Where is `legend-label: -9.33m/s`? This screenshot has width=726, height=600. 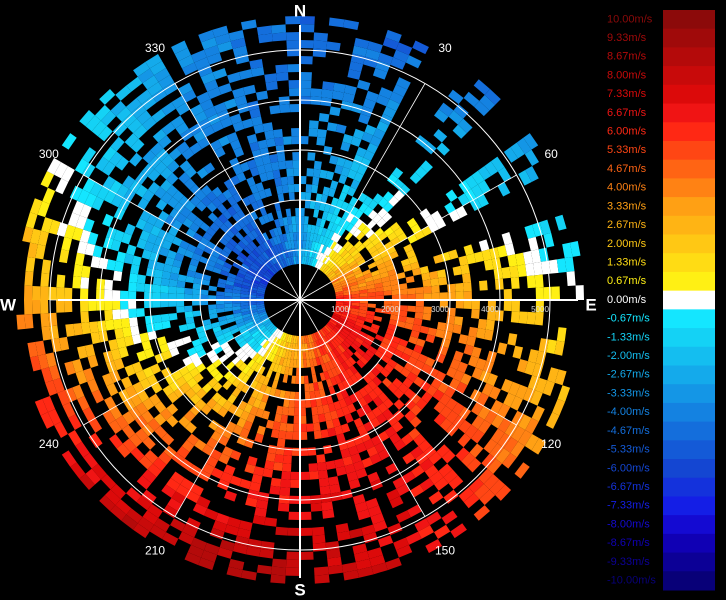
legend-label: -9.33m/s is located at coordinates (628, 562).